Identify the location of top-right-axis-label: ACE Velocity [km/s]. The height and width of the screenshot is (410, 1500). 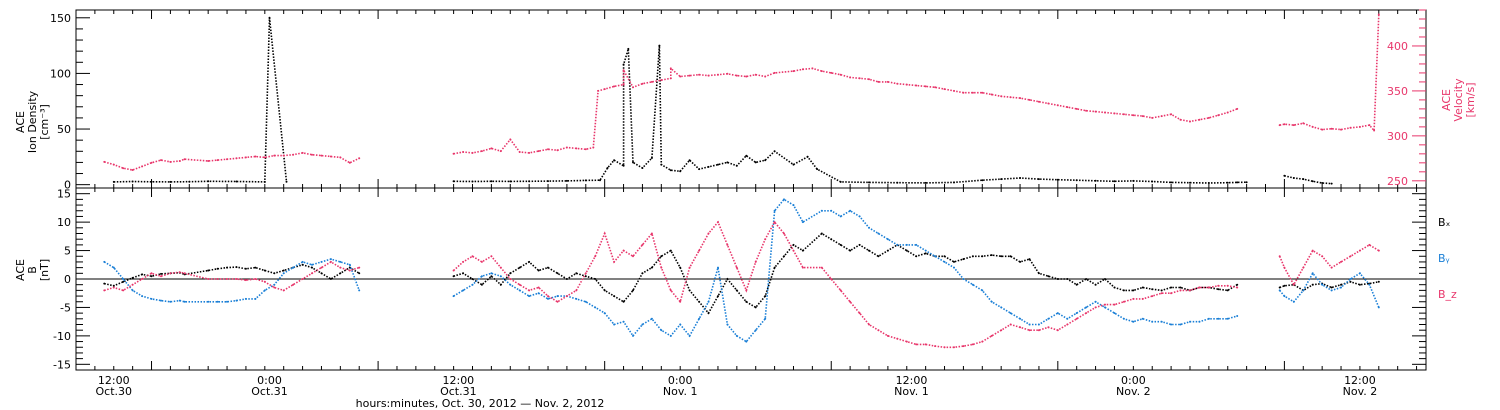
(1458, 100).